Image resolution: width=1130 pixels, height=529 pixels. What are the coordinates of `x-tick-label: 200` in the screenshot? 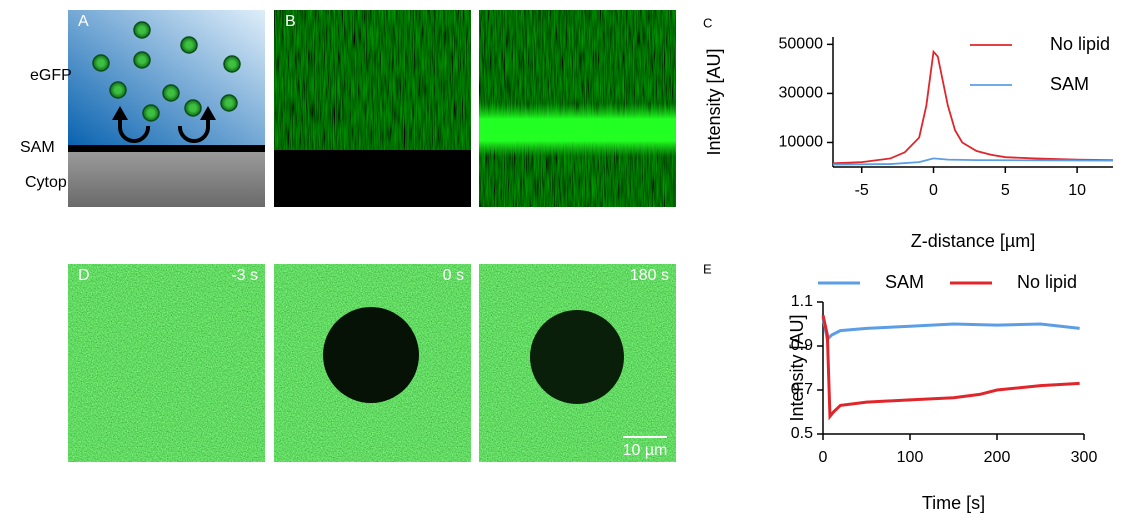 It's located at (997, 457).